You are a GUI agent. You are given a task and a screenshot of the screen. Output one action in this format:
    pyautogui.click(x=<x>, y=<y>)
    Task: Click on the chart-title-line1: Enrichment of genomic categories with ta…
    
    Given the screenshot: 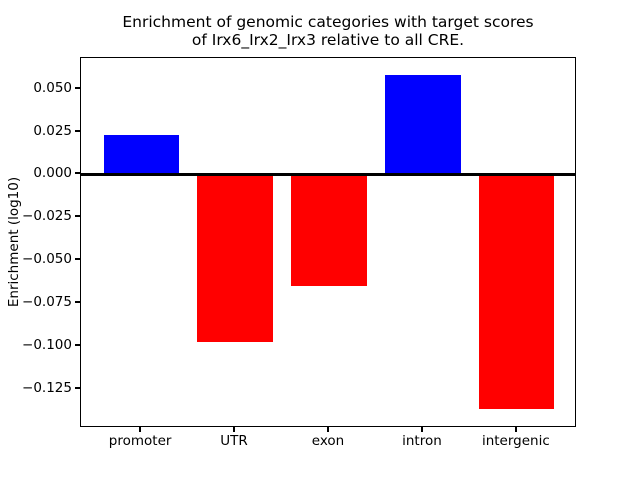 What is the action you would take?
    pyautogui.click(x=328, y=22)
    